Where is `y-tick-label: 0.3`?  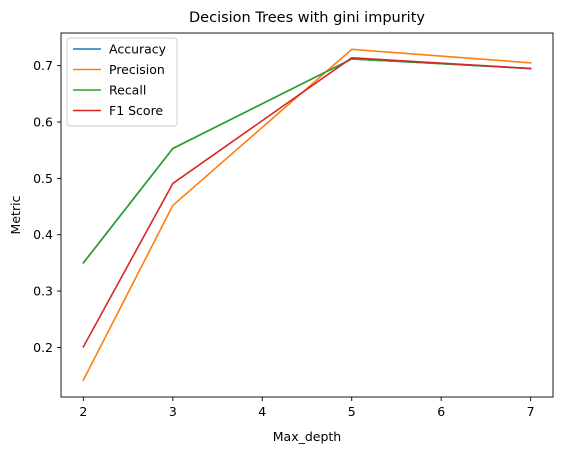 y-tick-label: 0.3 is located at coordinates (43, 291).